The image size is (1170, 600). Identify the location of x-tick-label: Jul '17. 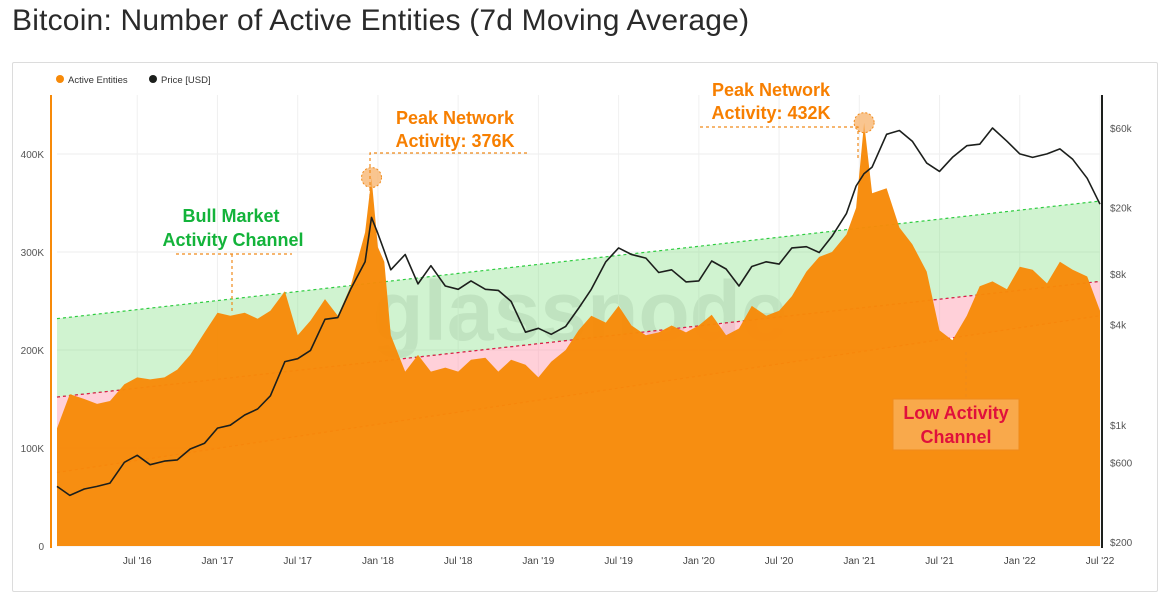
(297, 561).